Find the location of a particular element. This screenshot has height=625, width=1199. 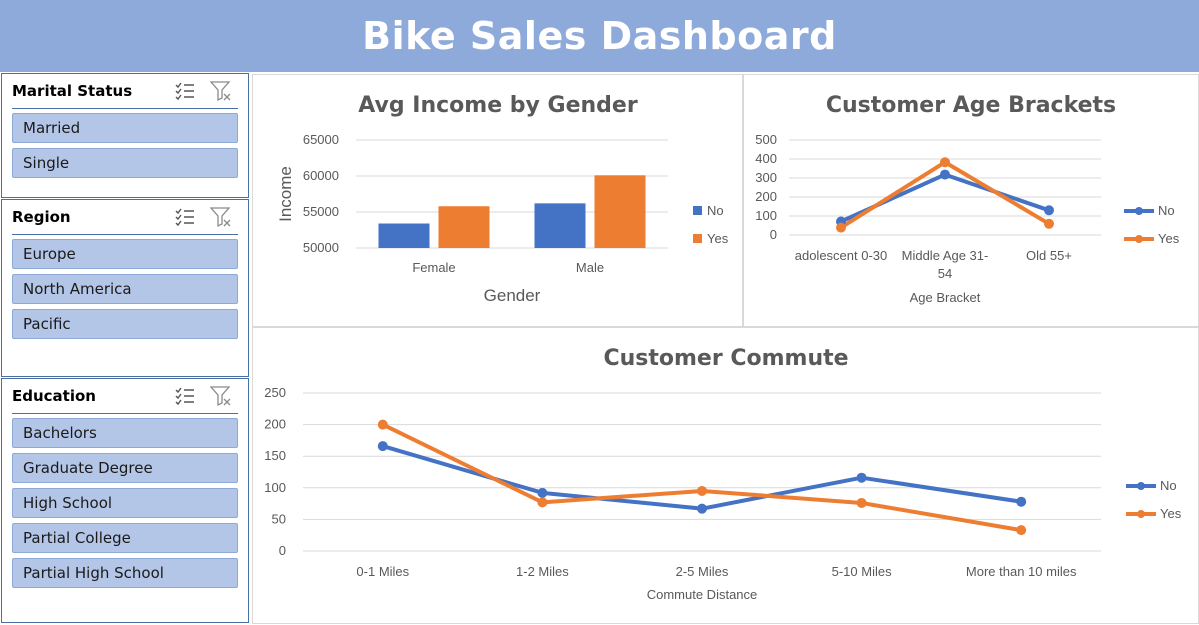

chart-title: Avg Income by Gender is located at coordinates (498, 105).